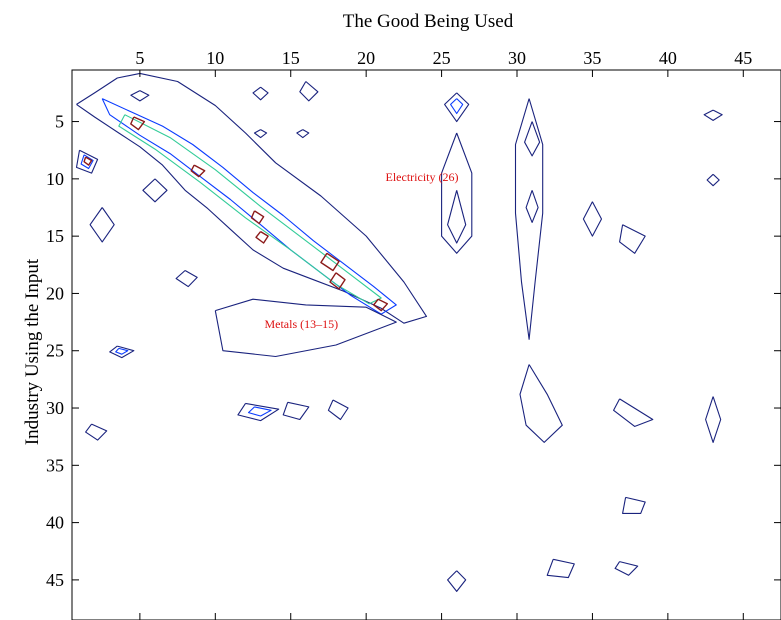  What do you see at coordinates (59, 122) in the screenshot?
I see `y-tick-label-5: 5` at bounding box center [59, 122].